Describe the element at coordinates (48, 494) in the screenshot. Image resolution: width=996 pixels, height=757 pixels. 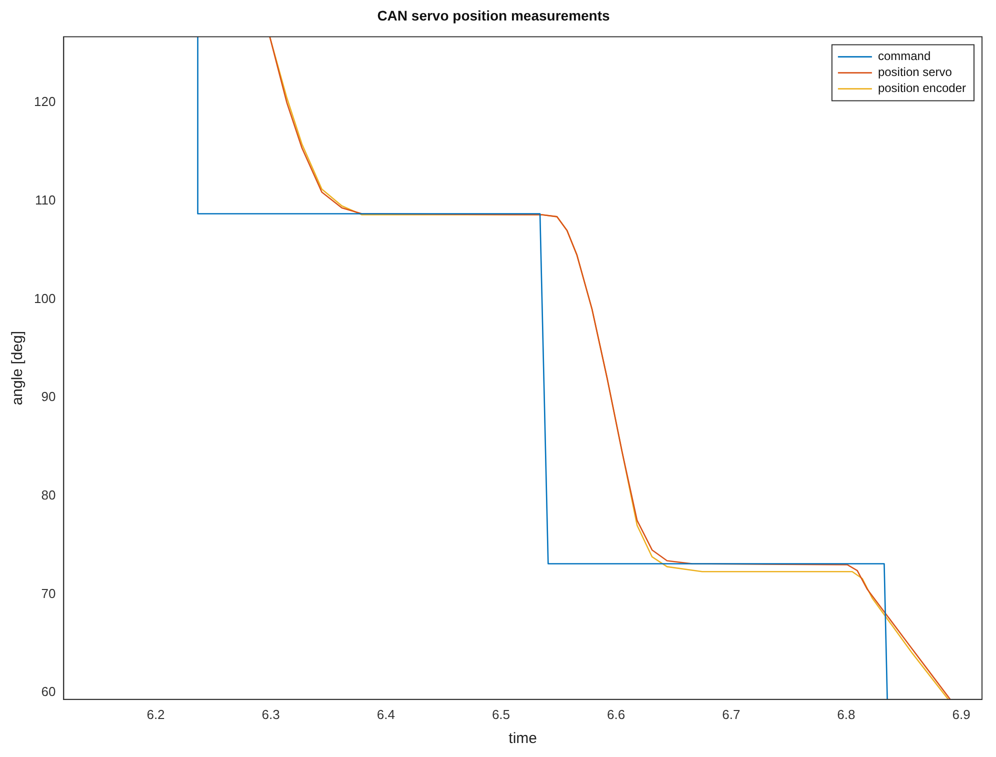
I see `y-tick-label: 80` at that location.